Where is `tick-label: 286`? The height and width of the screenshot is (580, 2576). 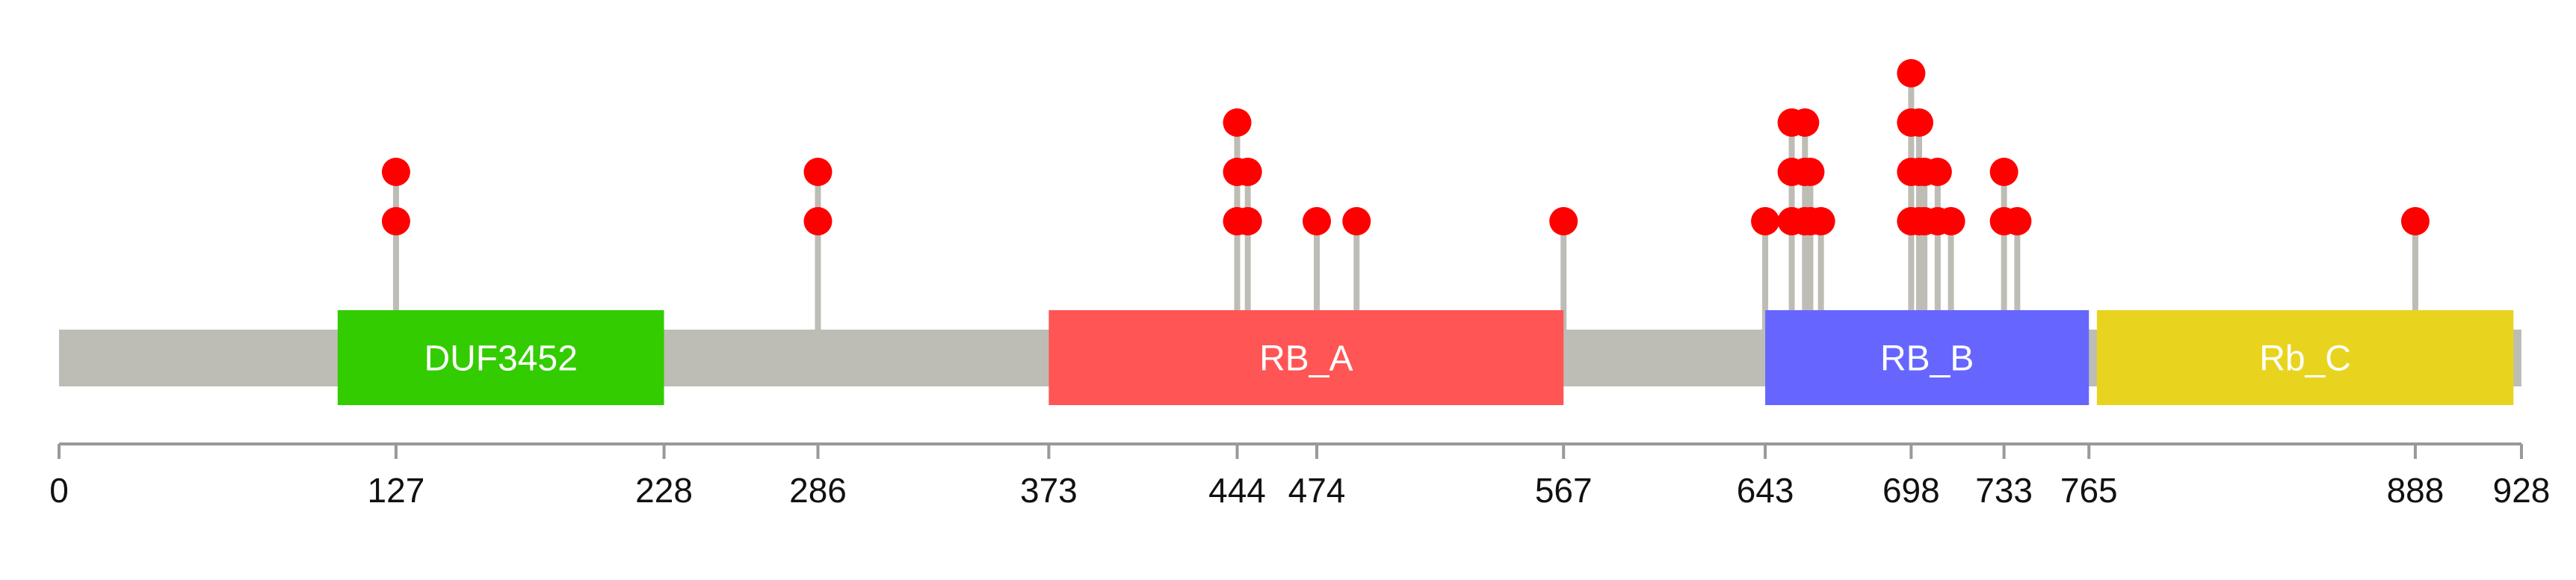
tick-label: 286 is located at coordinates (818, 491).